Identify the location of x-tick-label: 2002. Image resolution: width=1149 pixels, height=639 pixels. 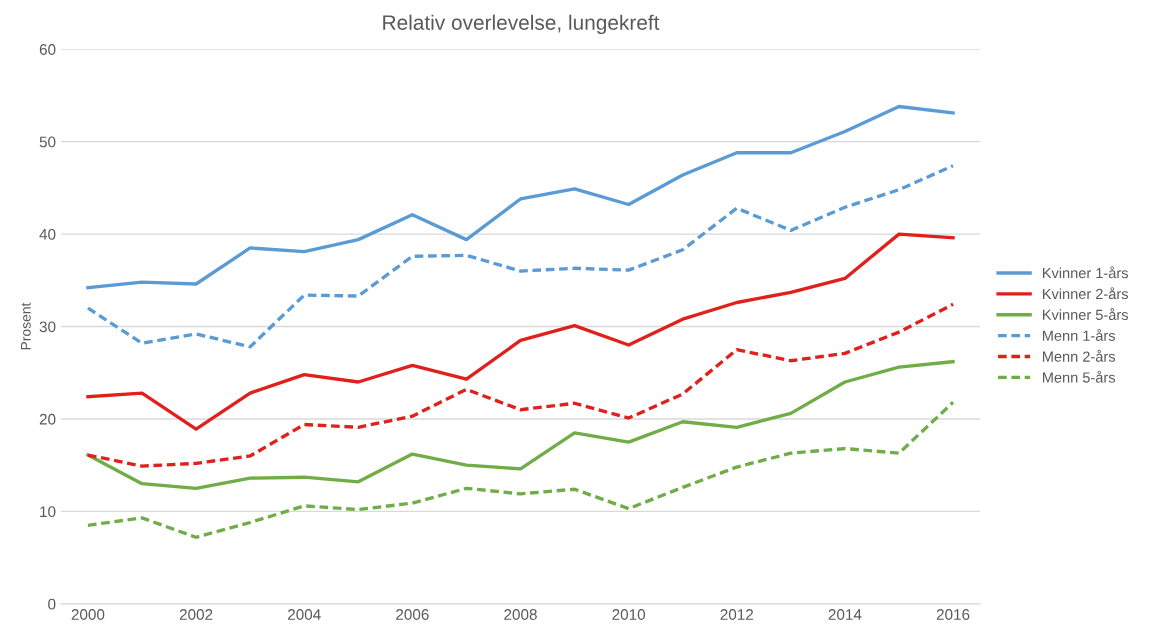
(196, 614).